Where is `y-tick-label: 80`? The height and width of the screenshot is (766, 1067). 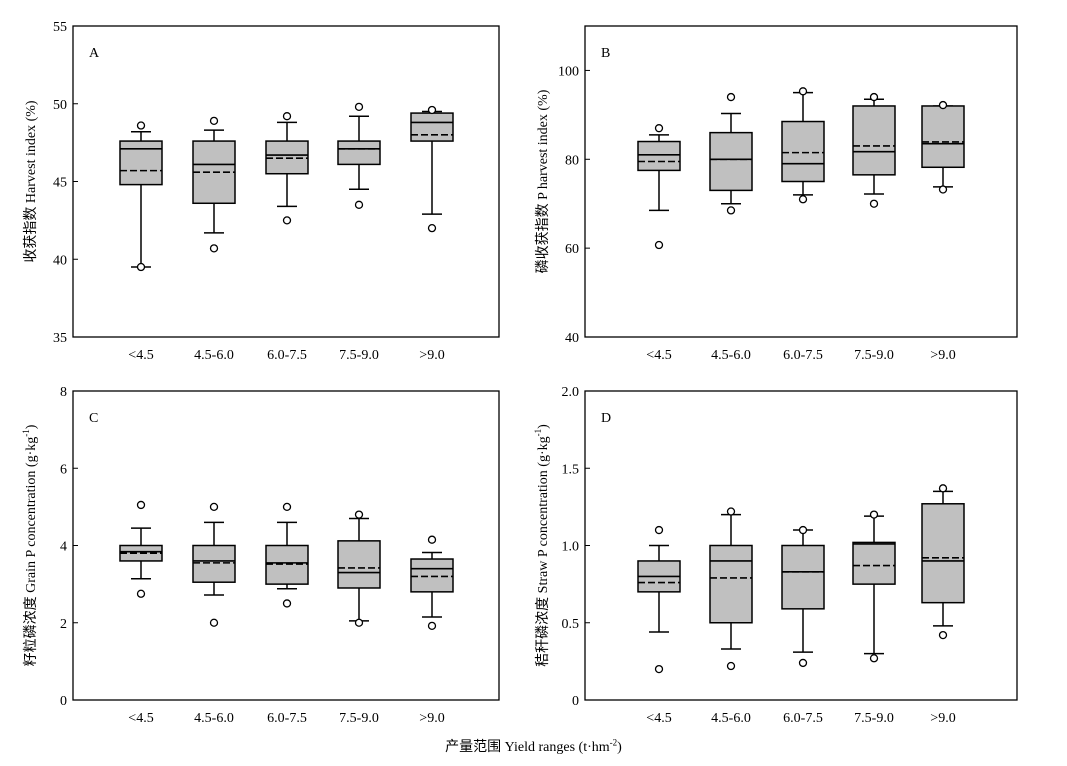 y-tick-label: 80 is located at coordinates (572, 160).